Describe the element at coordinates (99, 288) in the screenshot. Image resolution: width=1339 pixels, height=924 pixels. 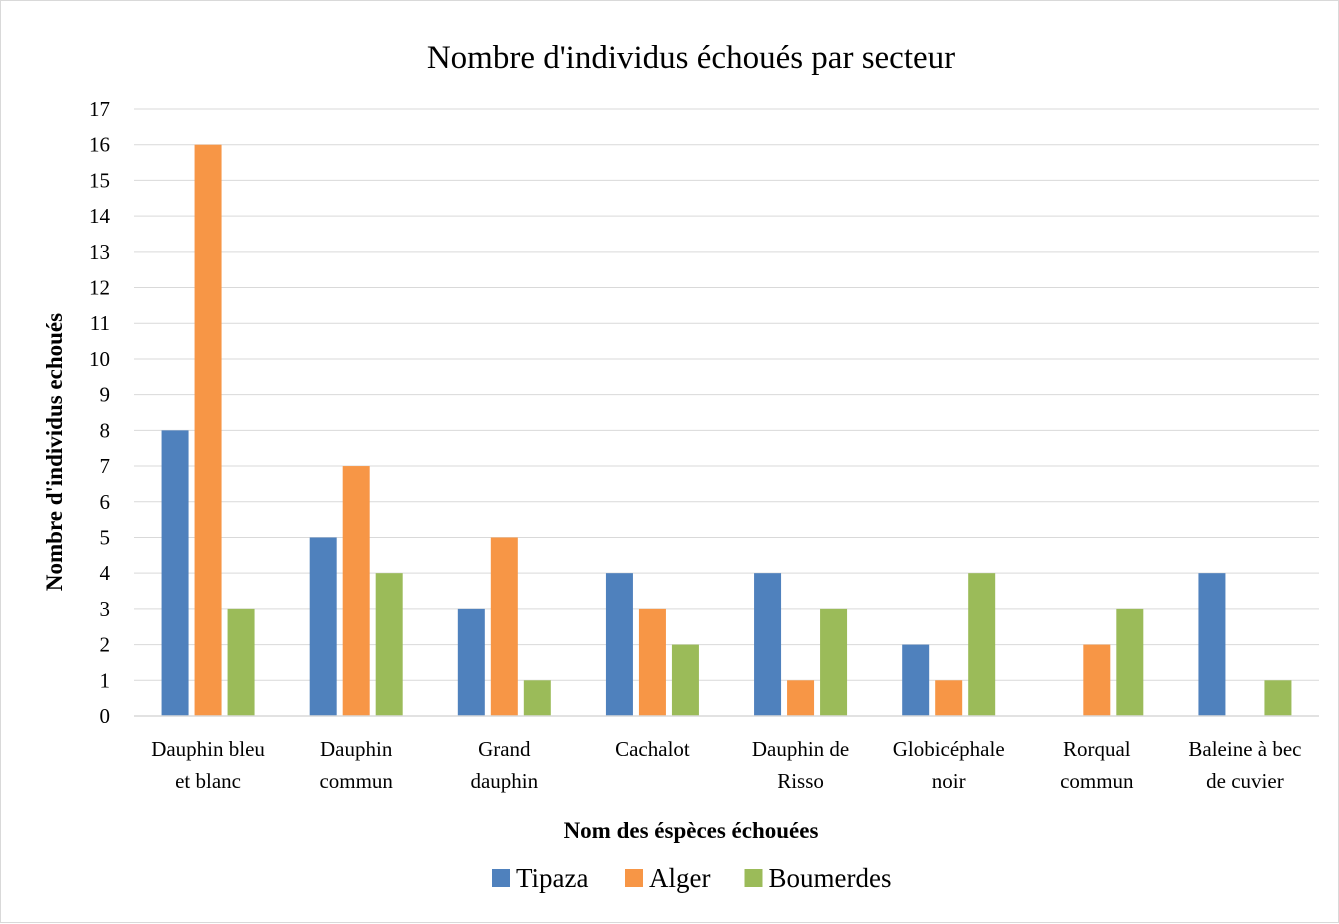
I see `y-tick-label: 12` at that location.